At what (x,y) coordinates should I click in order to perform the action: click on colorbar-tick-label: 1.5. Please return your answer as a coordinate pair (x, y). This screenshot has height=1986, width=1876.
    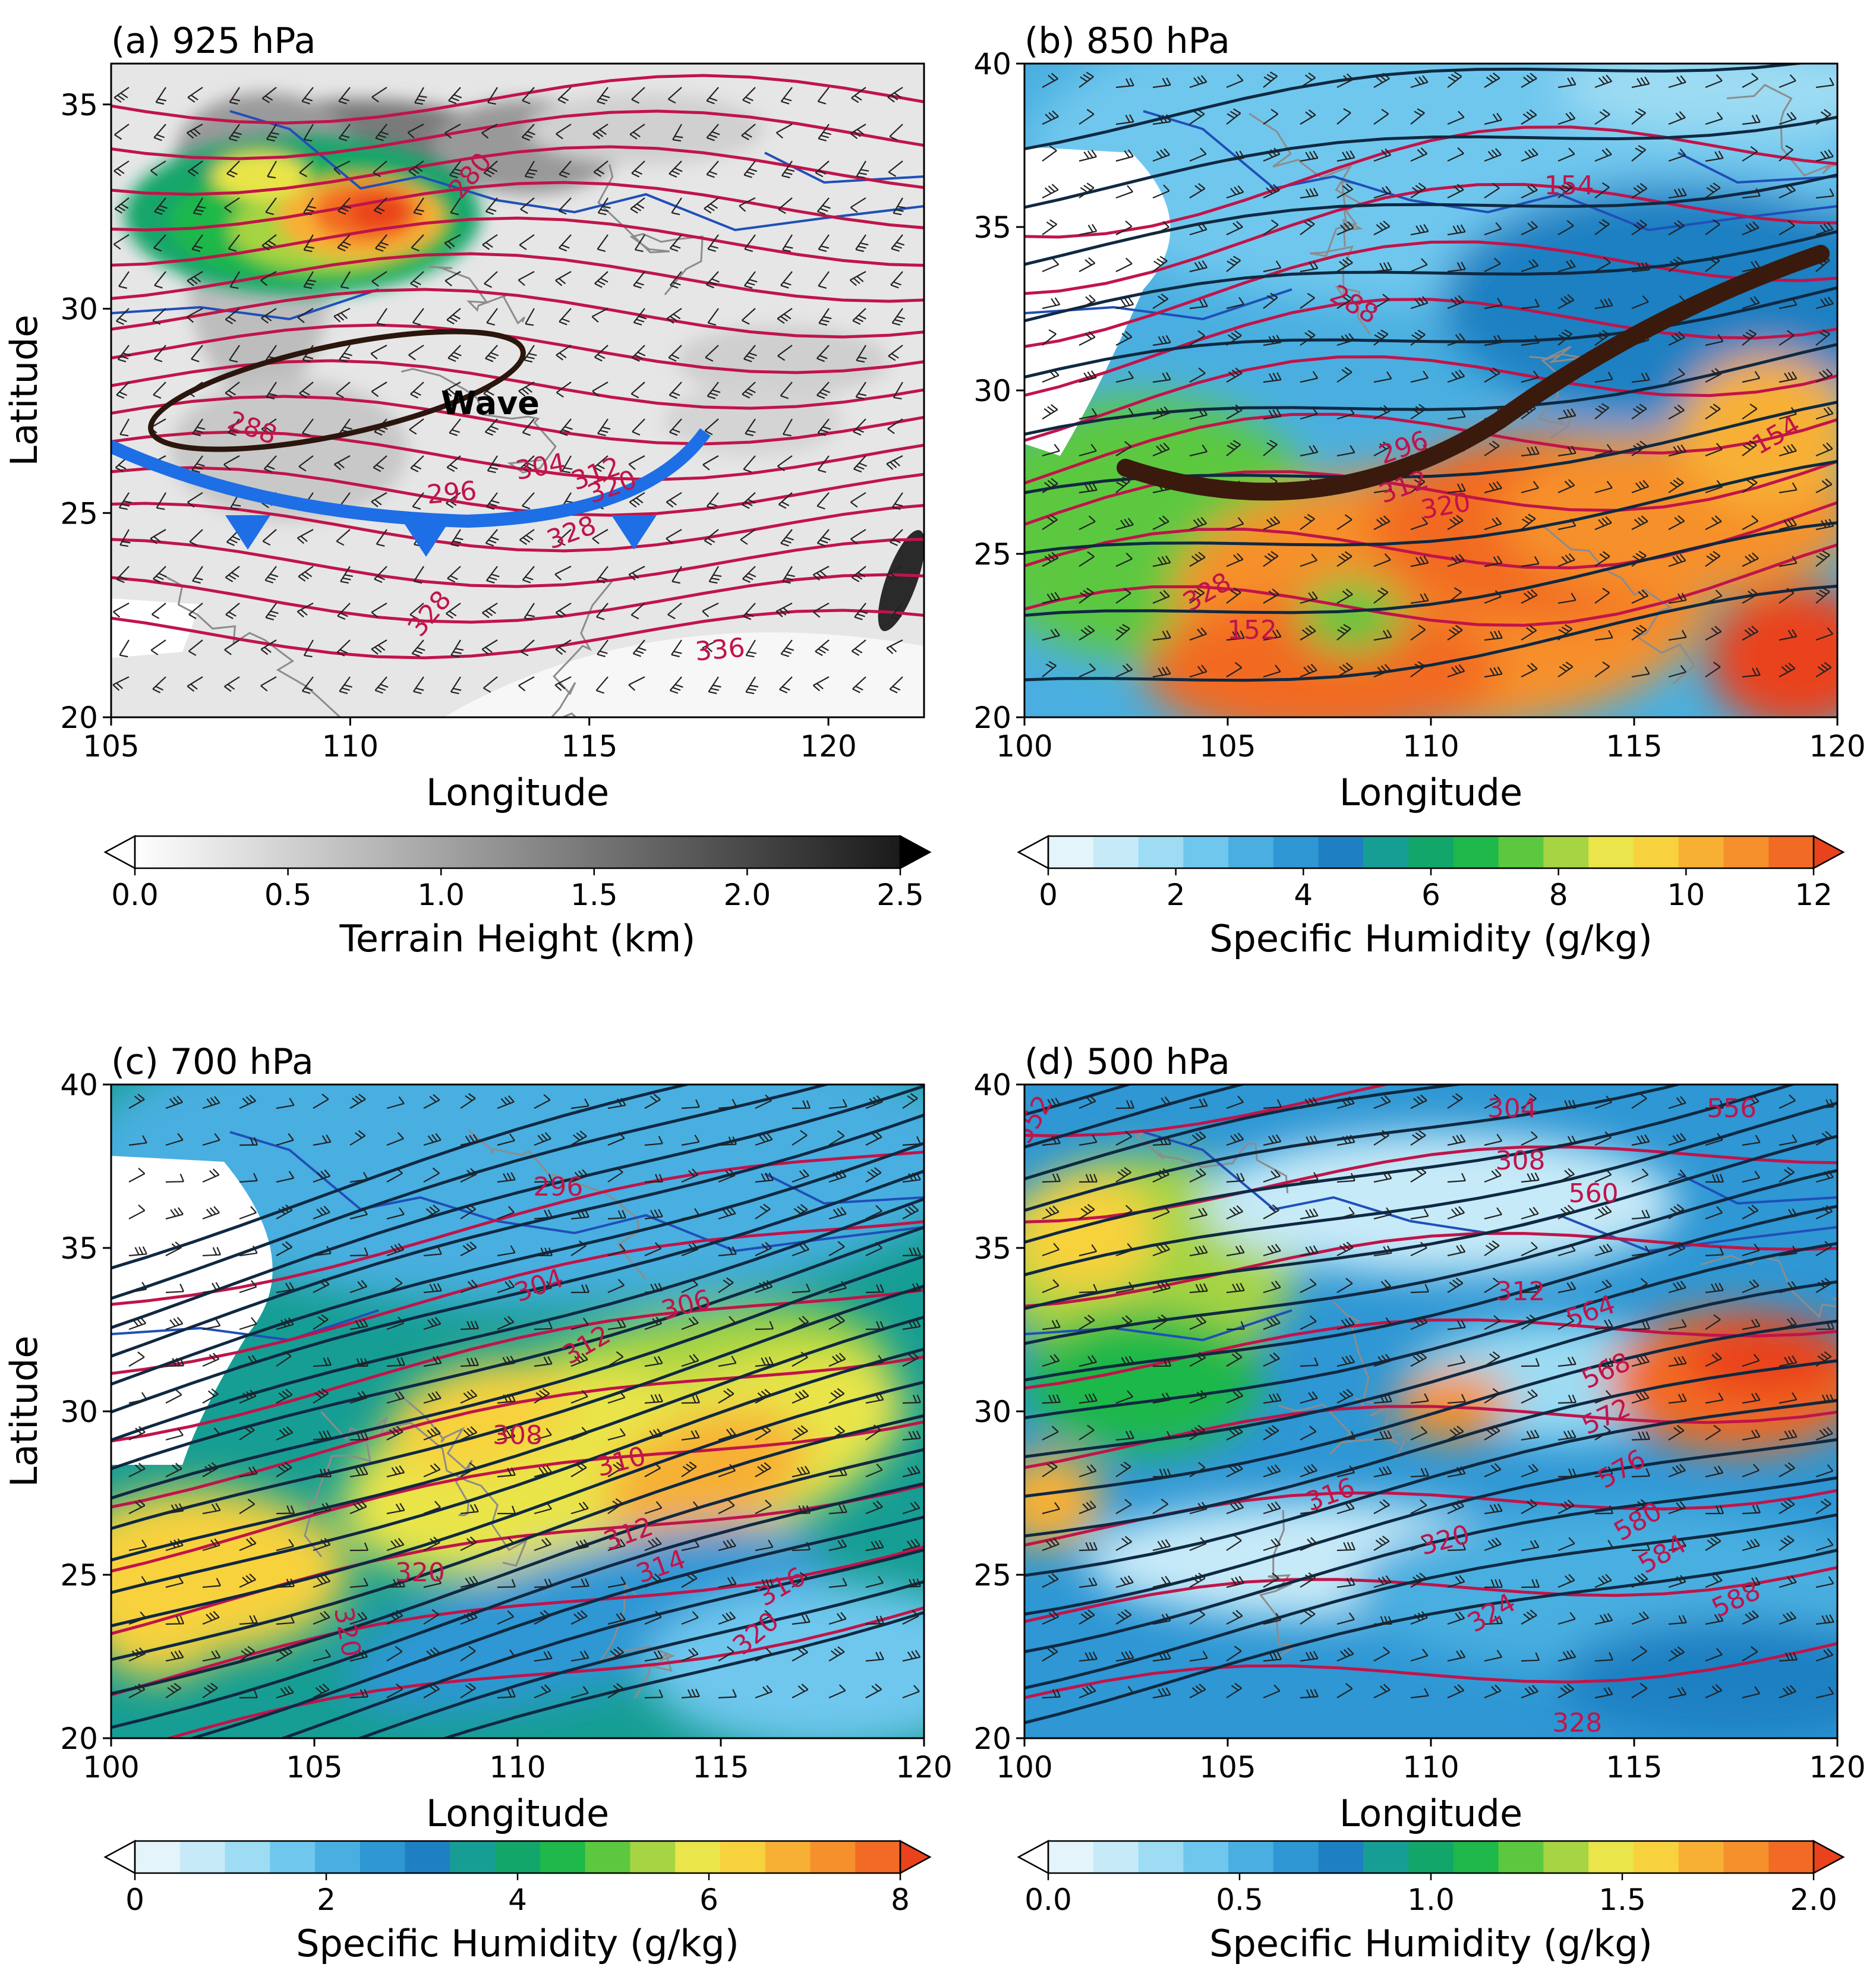
    Looking at the image, I should click on (594, 895).